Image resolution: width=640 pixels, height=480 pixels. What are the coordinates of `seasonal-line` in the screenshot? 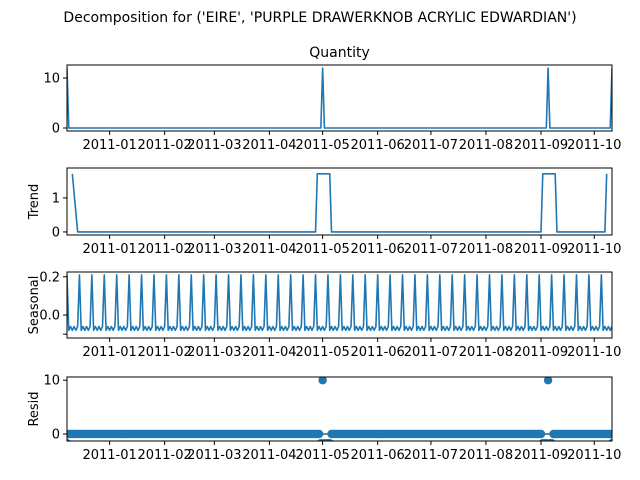 It's located at (339, 303).